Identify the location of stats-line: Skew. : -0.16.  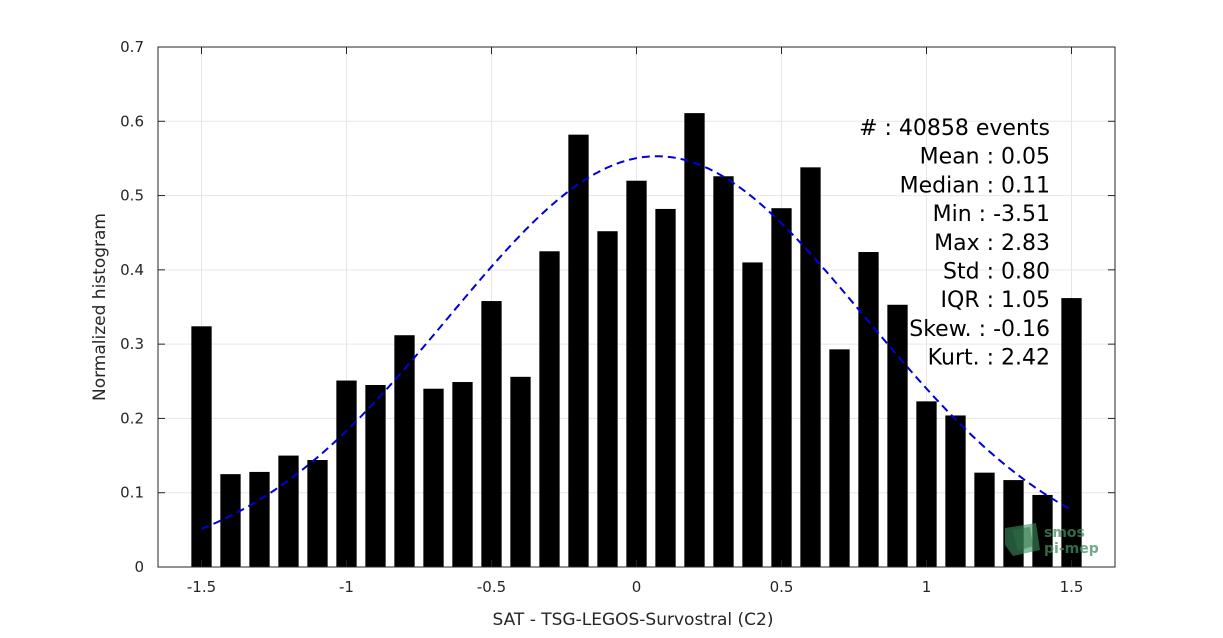
(979, 329).